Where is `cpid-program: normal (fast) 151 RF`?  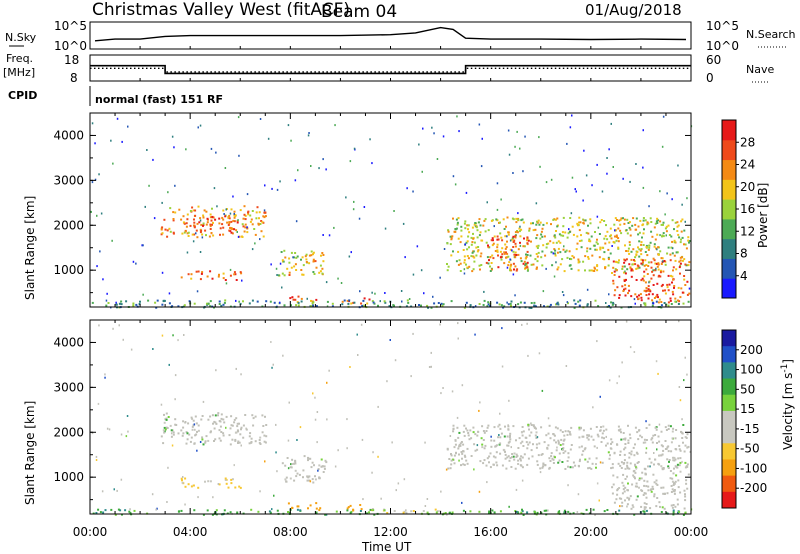
cpid-program: normal (fast) 151 RF is located at coordinates (159, 99).